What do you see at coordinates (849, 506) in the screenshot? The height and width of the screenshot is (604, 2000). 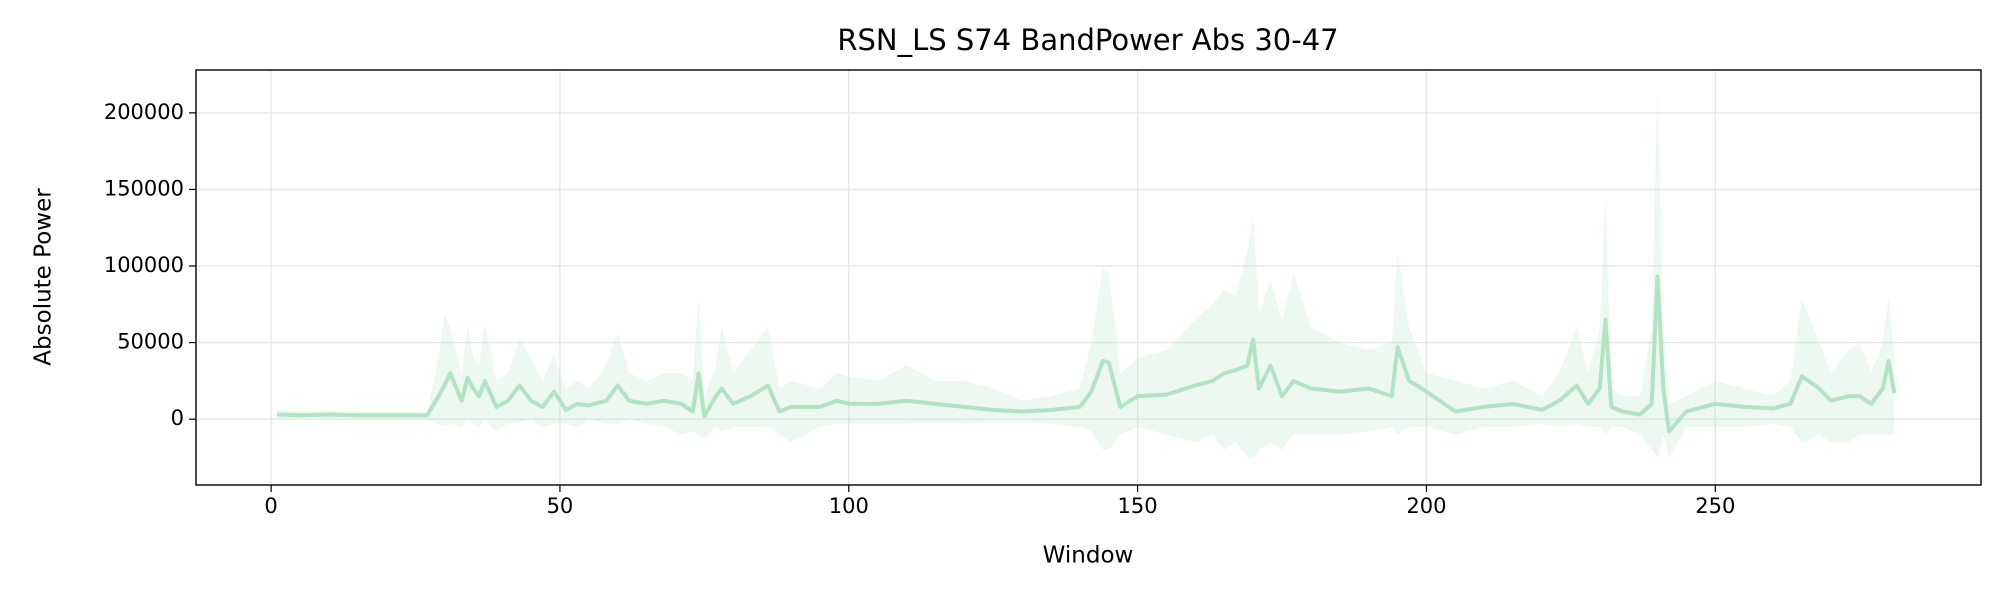 I see `x-tick-label: 100` at bounding box center [849, 506].